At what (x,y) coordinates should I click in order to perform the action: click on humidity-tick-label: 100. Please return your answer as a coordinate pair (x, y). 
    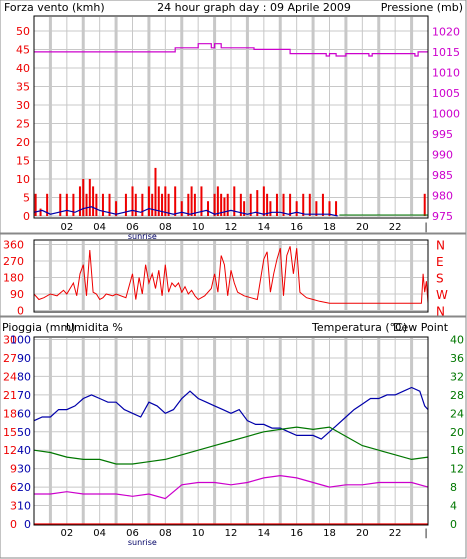
    Looking at the image, I should click on (20, 340).